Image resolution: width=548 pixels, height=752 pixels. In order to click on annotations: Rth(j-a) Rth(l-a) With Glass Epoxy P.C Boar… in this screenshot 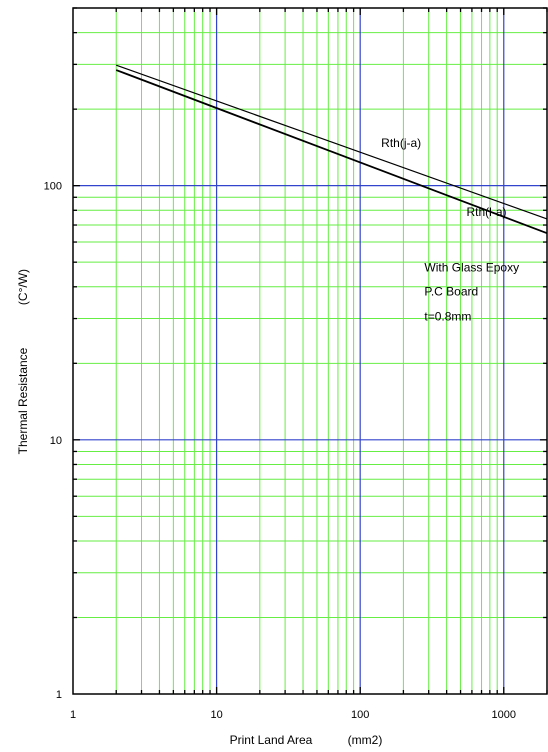, I will do `click(450, 229)`.